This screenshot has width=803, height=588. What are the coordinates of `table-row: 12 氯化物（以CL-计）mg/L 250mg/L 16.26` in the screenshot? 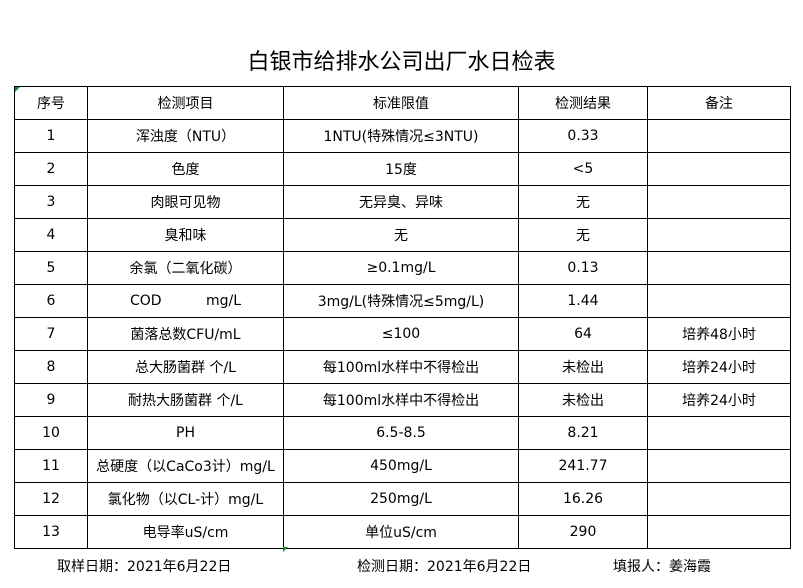 It's located at (402, 499).